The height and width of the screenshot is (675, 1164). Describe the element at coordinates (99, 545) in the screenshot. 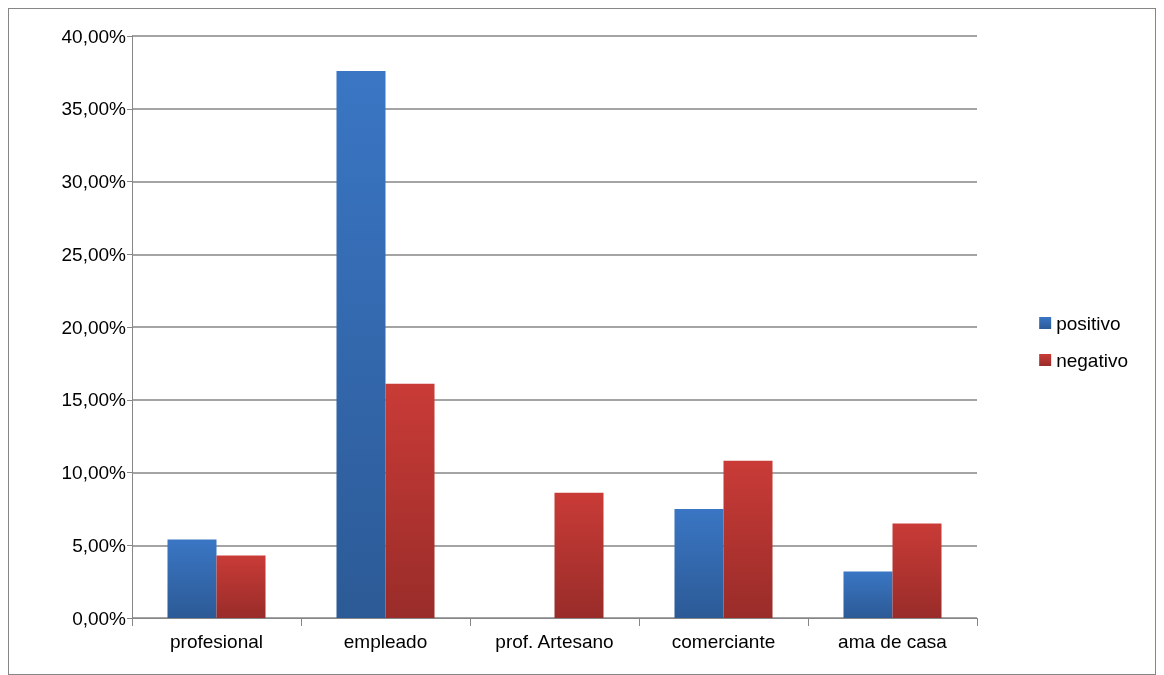

I see `y-tick-label: 5,00%` at that location.